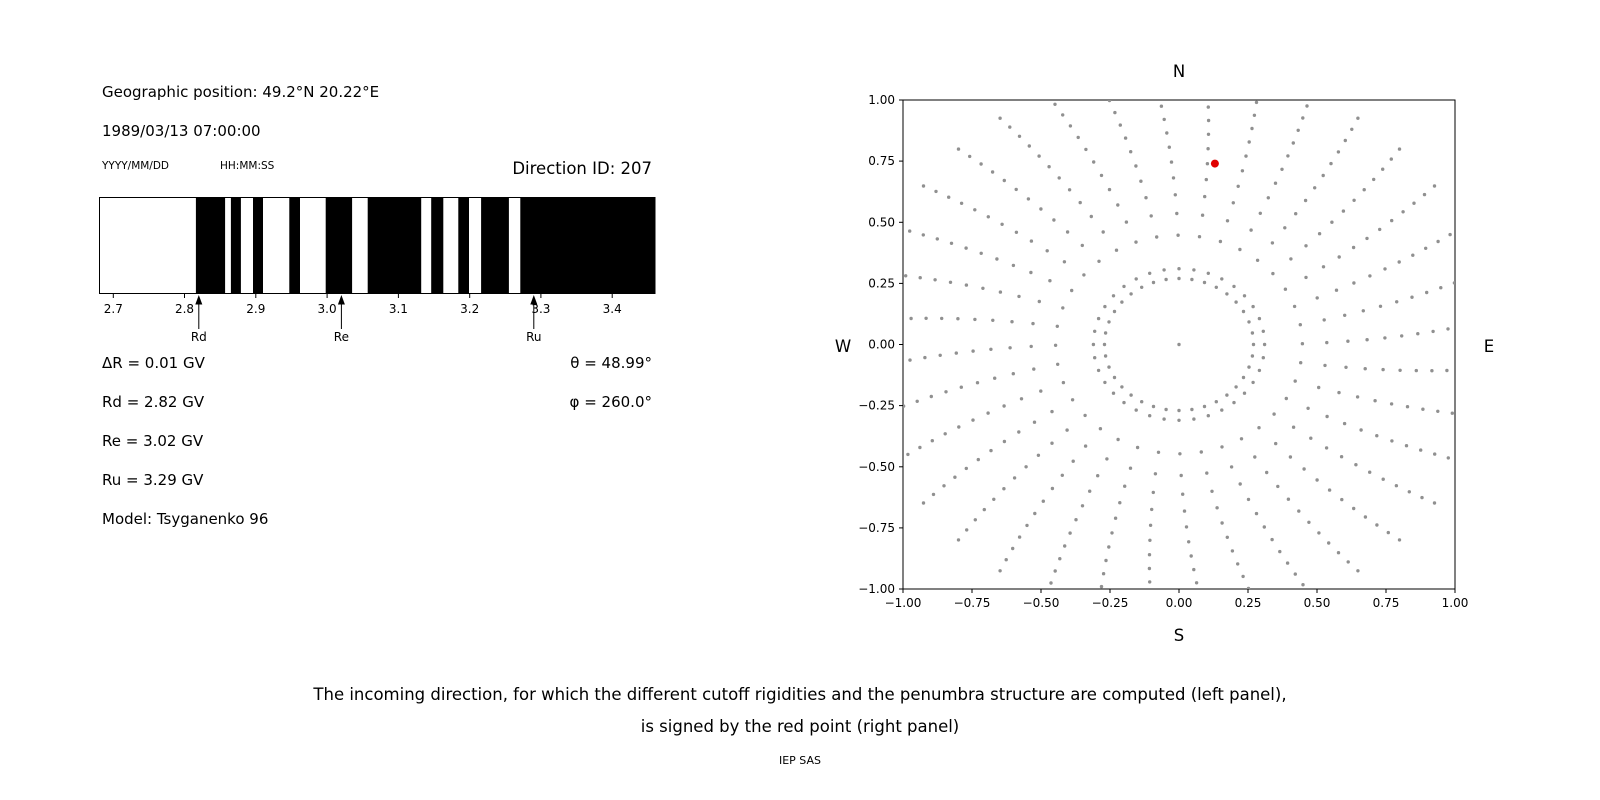 The image size is (1600, 800). I want to click on svg-text: 3.0, so click(327, 309).